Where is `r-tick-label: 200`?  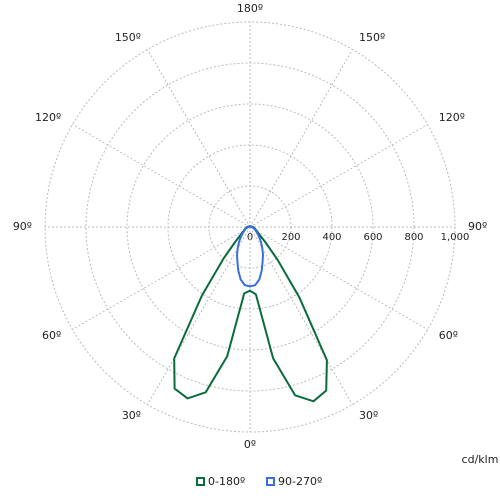
r-tick-label: 200 is located at coordinates (290, 237).